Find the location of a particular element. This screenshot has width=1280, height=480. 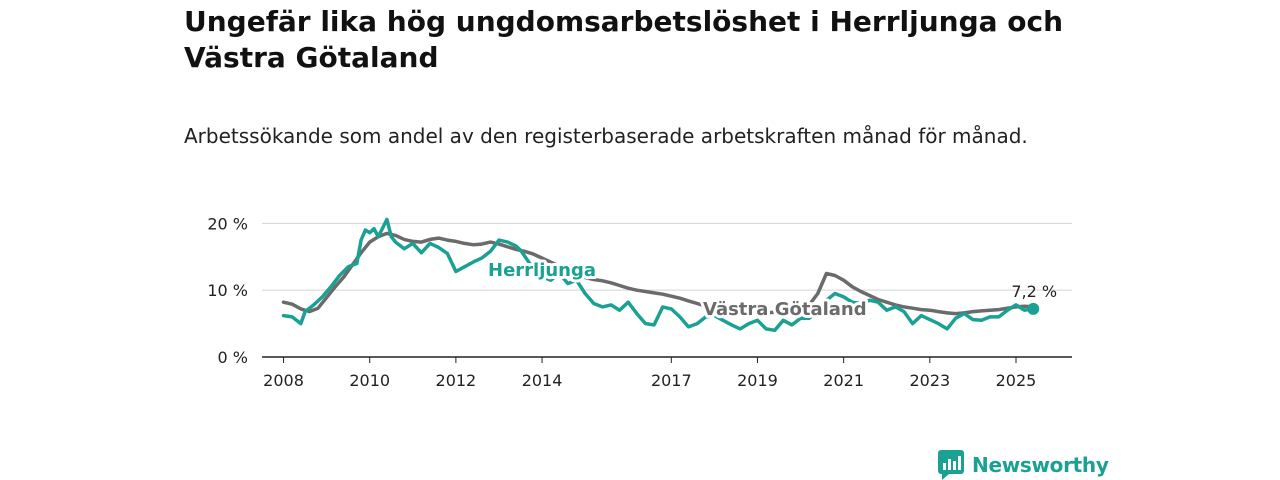

end-value-label: 7,2 % is located at coordinates (1034, 291).